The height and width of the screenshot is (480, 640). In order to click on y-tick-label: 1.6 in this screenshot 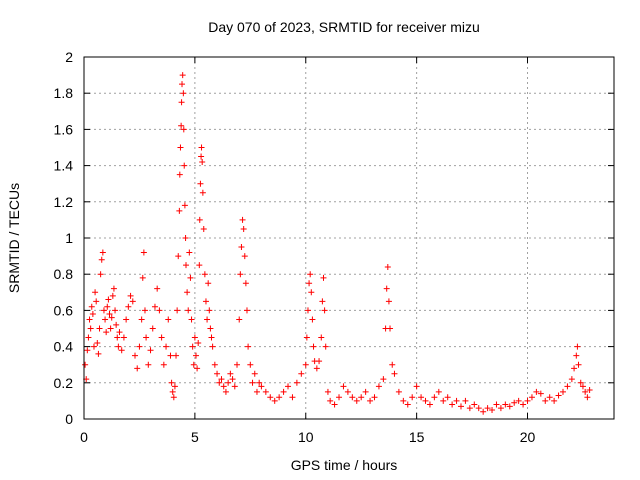, I will do `click(64, 129)`.